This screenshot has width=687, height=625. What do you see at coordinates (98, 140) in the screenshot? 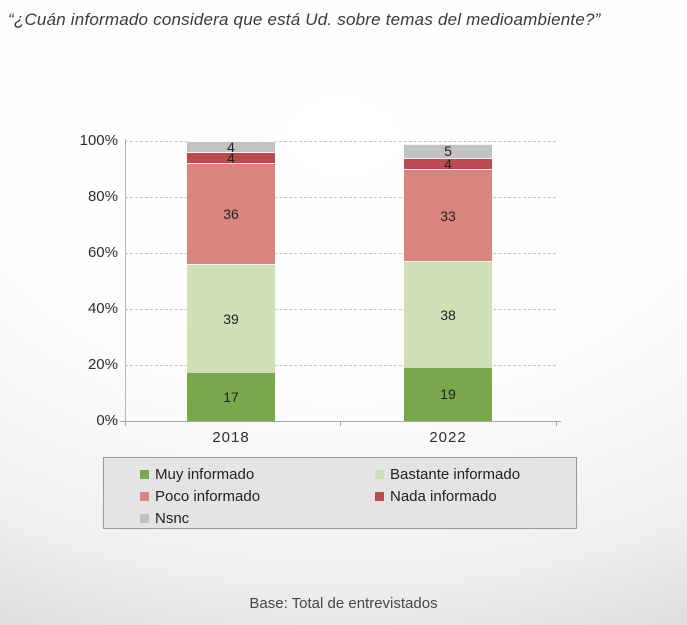
I see `y-axis-label: 100%` at bounding box center [98, 140].